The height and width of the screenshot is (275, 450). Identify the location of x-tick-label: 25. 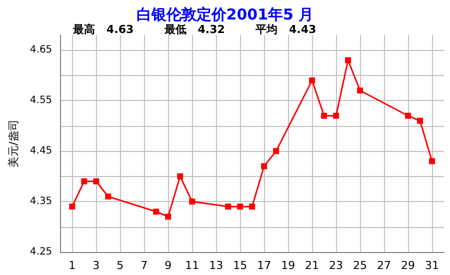
(360, 265).